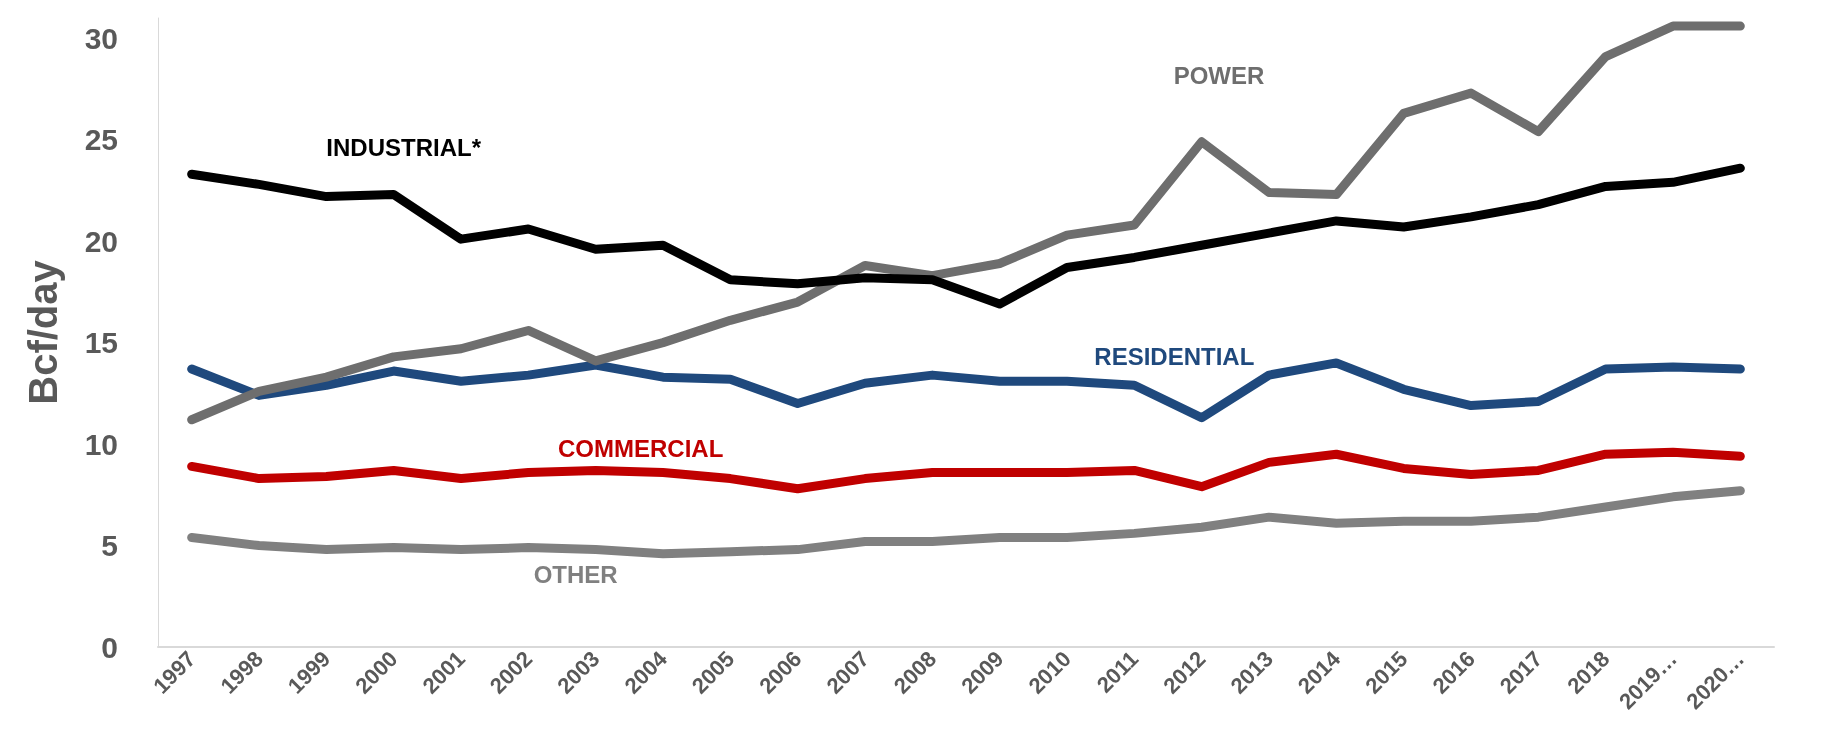 This screenshot has width=1822, height=750. I want to click on y-tick-label: 5, so click(109, 546).